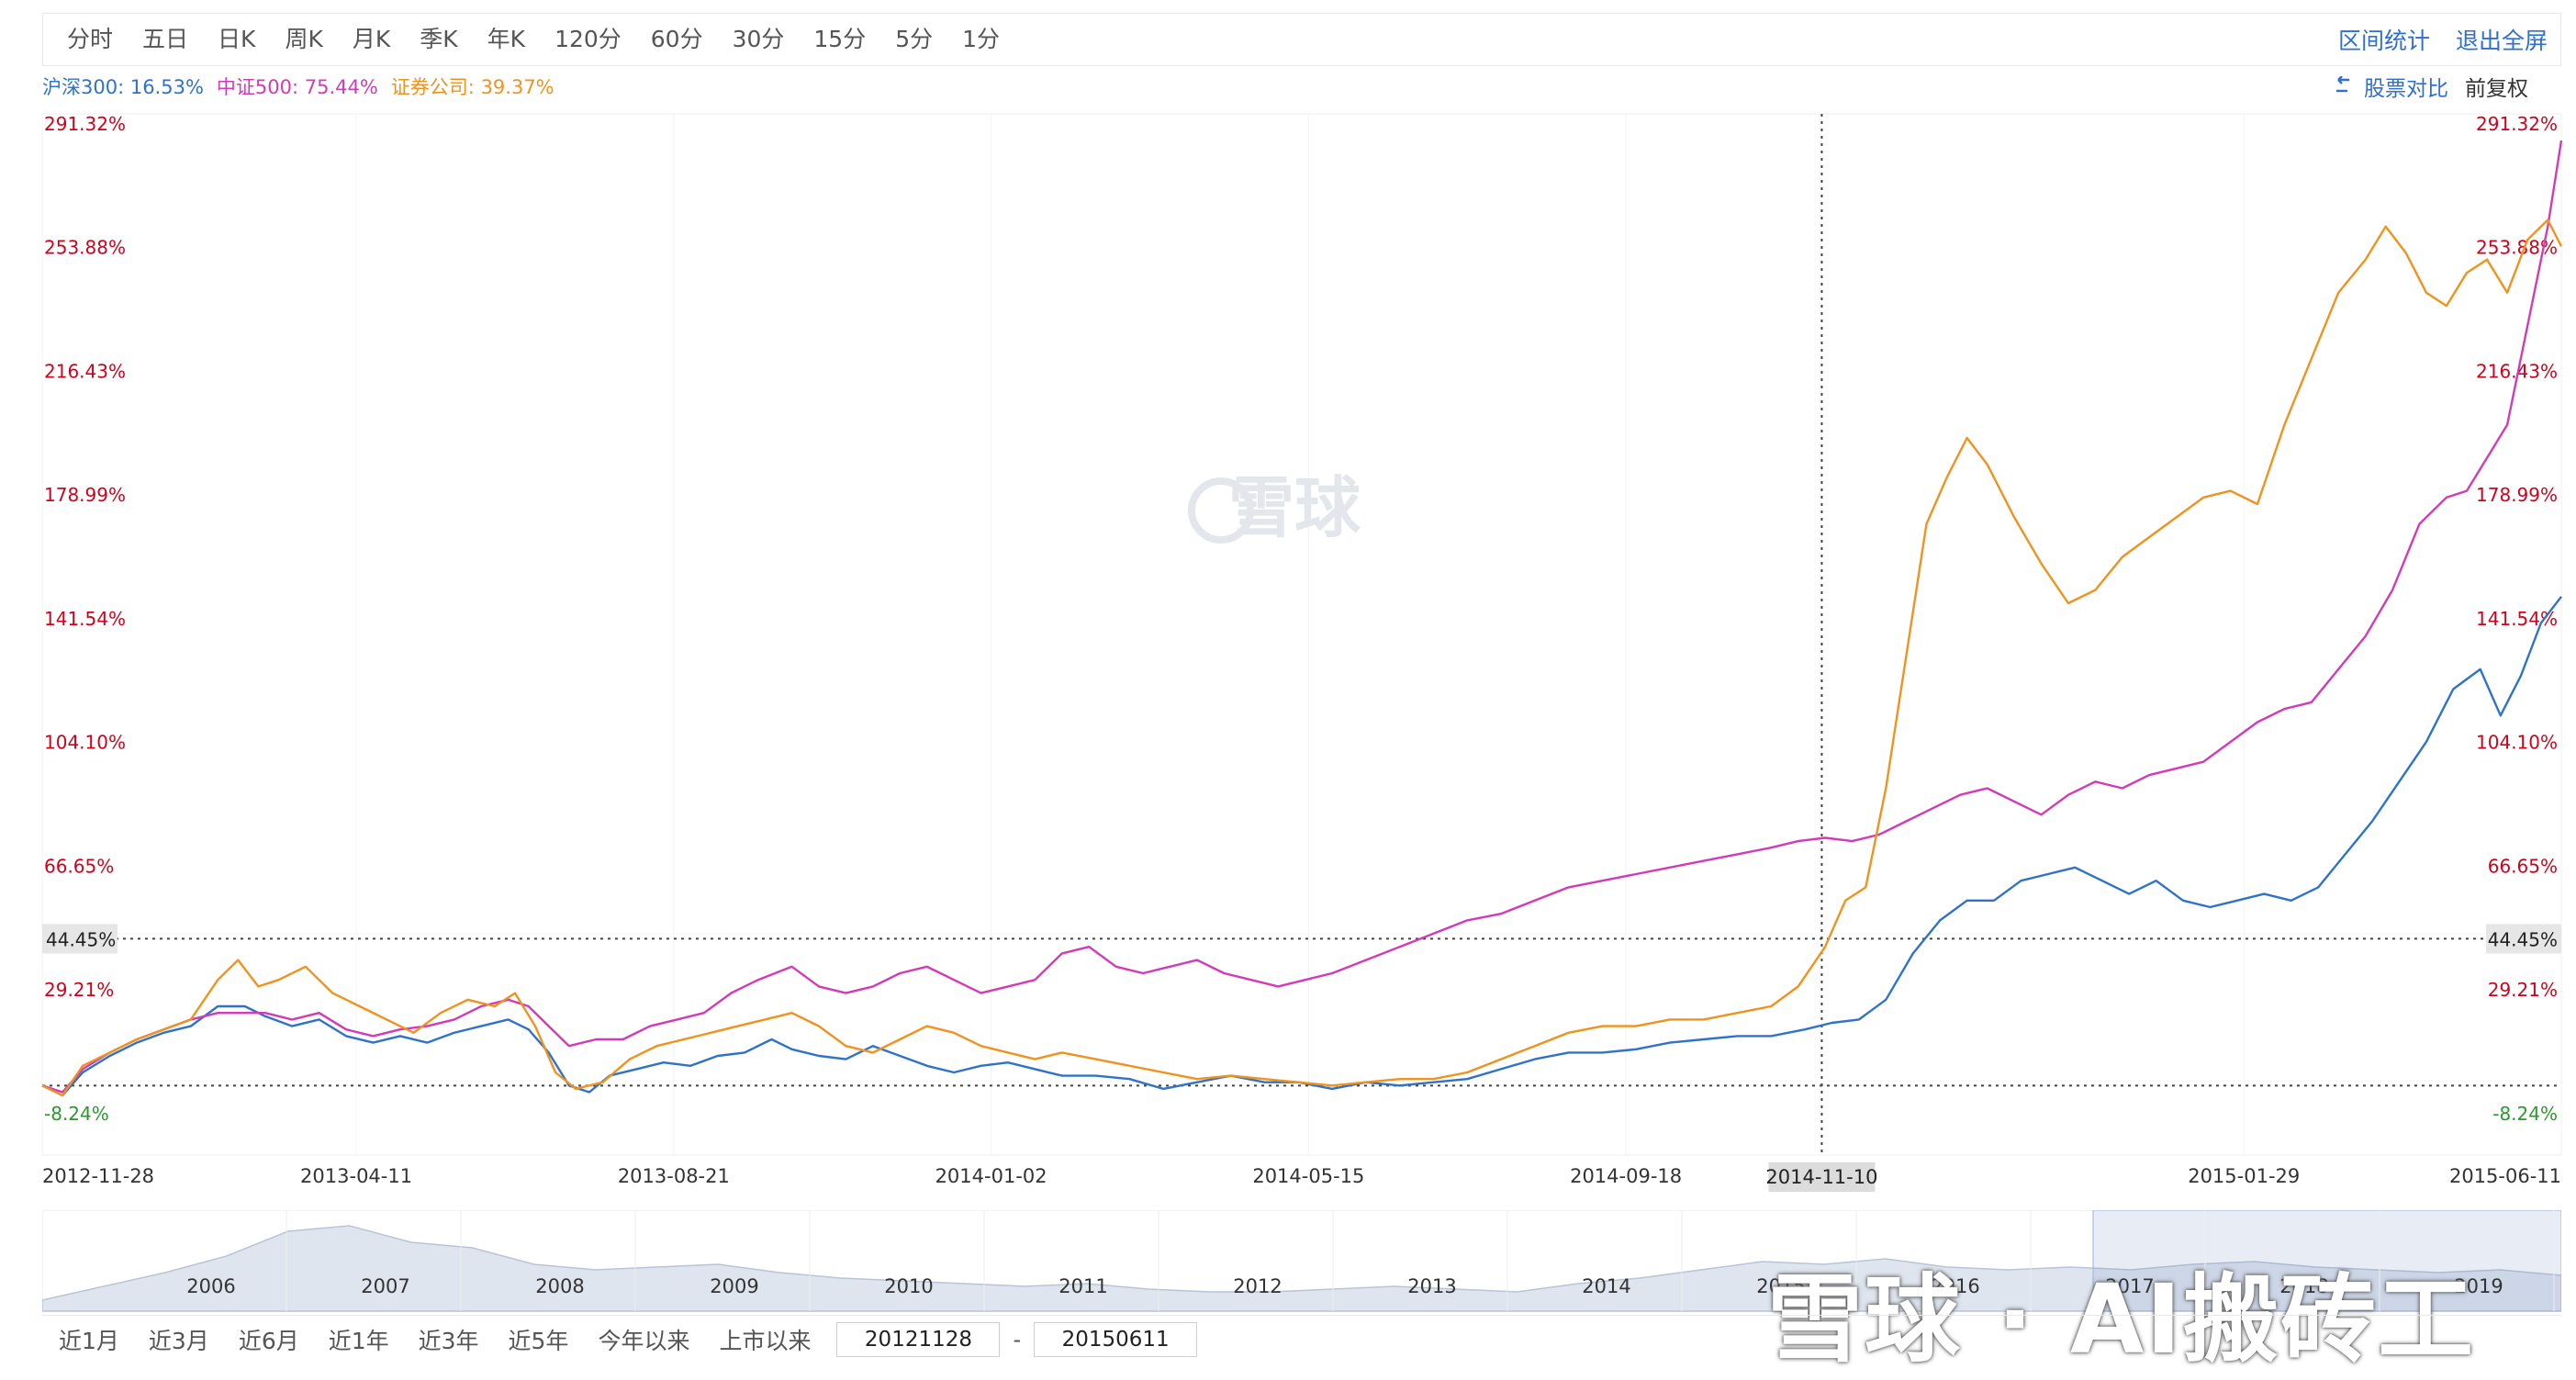  Describe the element at coordinates (358, 1341) in the screenshot. I see `range-tab: 近1年` at that location.